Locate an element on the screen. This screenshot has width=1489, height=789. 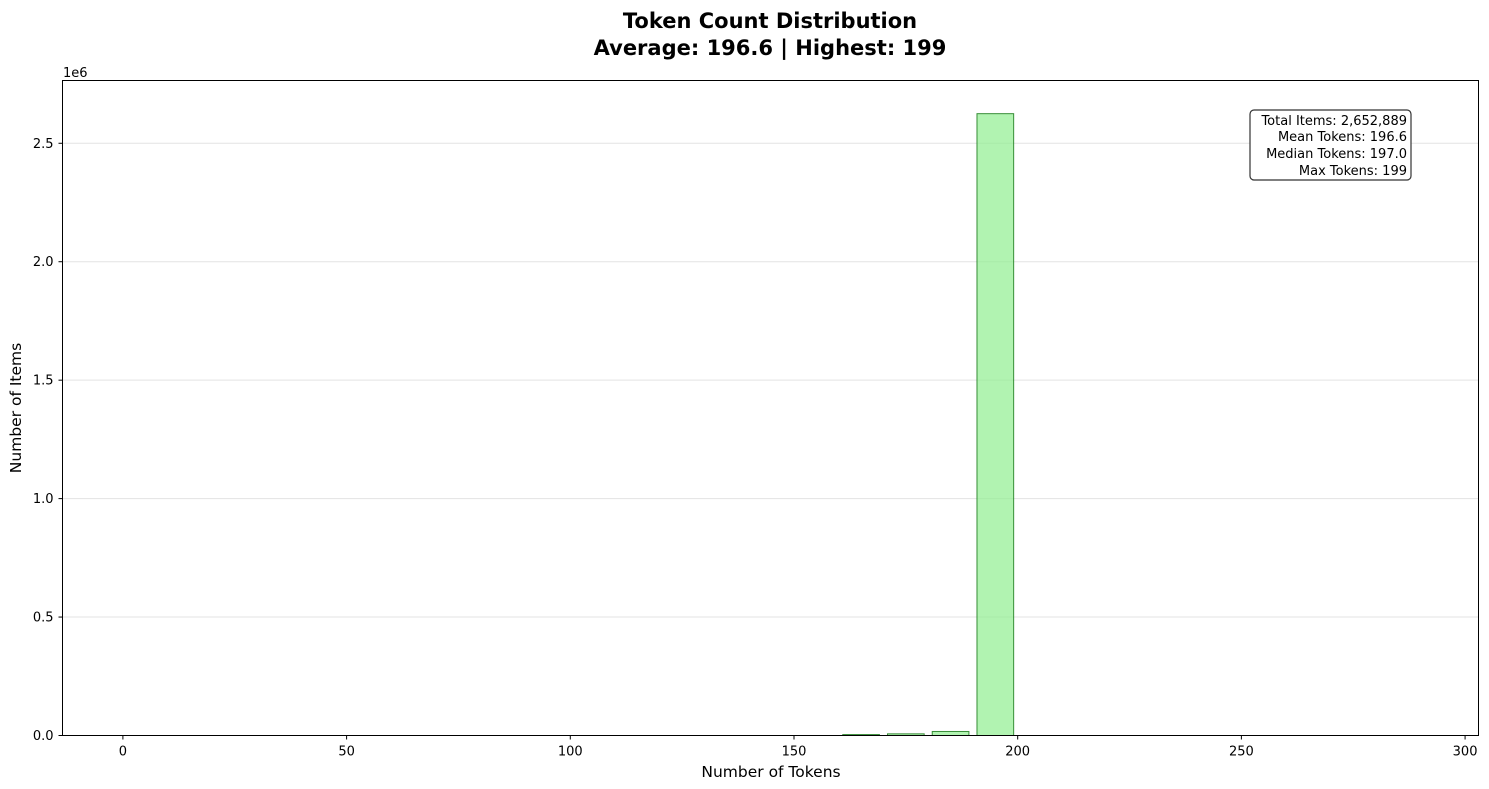
y-tick-label: 1.0 is located at coordinates (43, 499).